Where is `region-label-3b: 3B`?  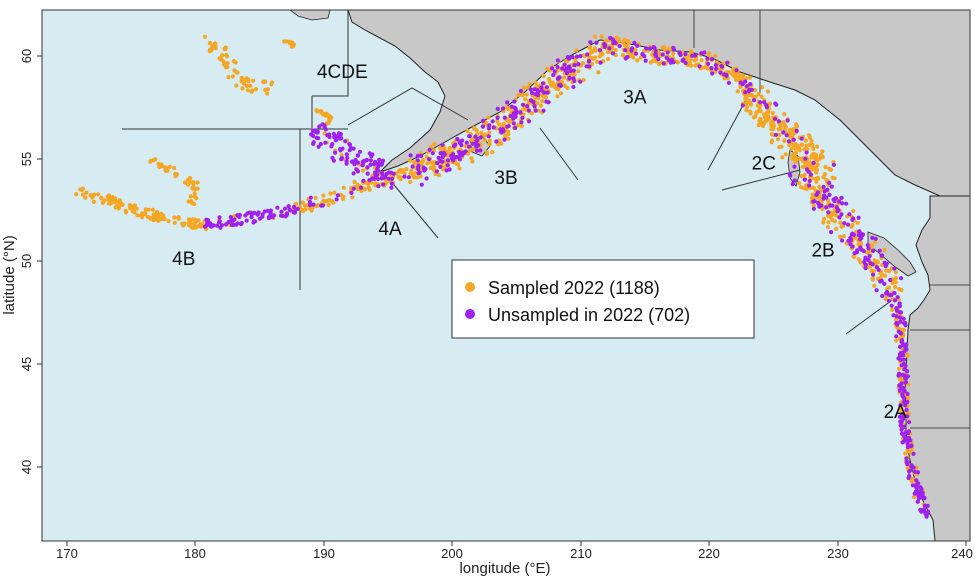
region-label-3b: 3B is located at coordinates (505, 178).